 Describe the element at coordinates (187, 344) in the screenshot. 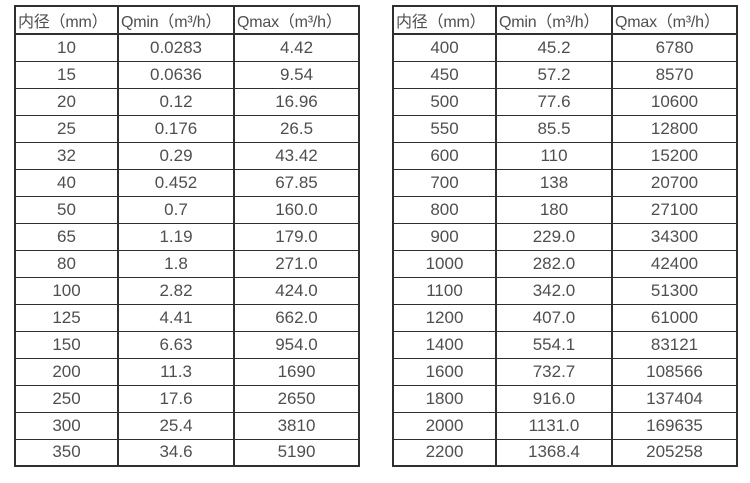

I see `table-row: 150 6.63 954.0` at that location.